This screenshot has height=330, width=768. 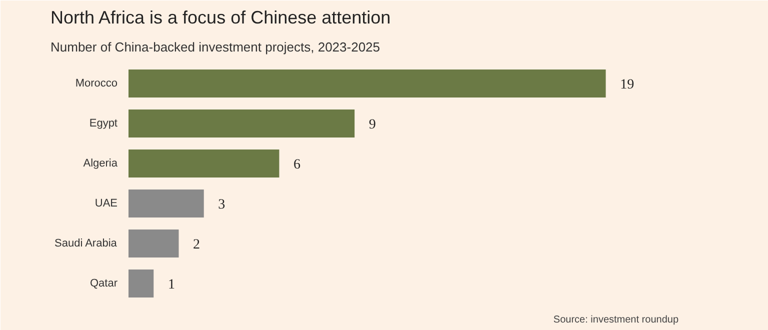 I want to click on y-tick-label: Algeria, so click(x=100, y=164).